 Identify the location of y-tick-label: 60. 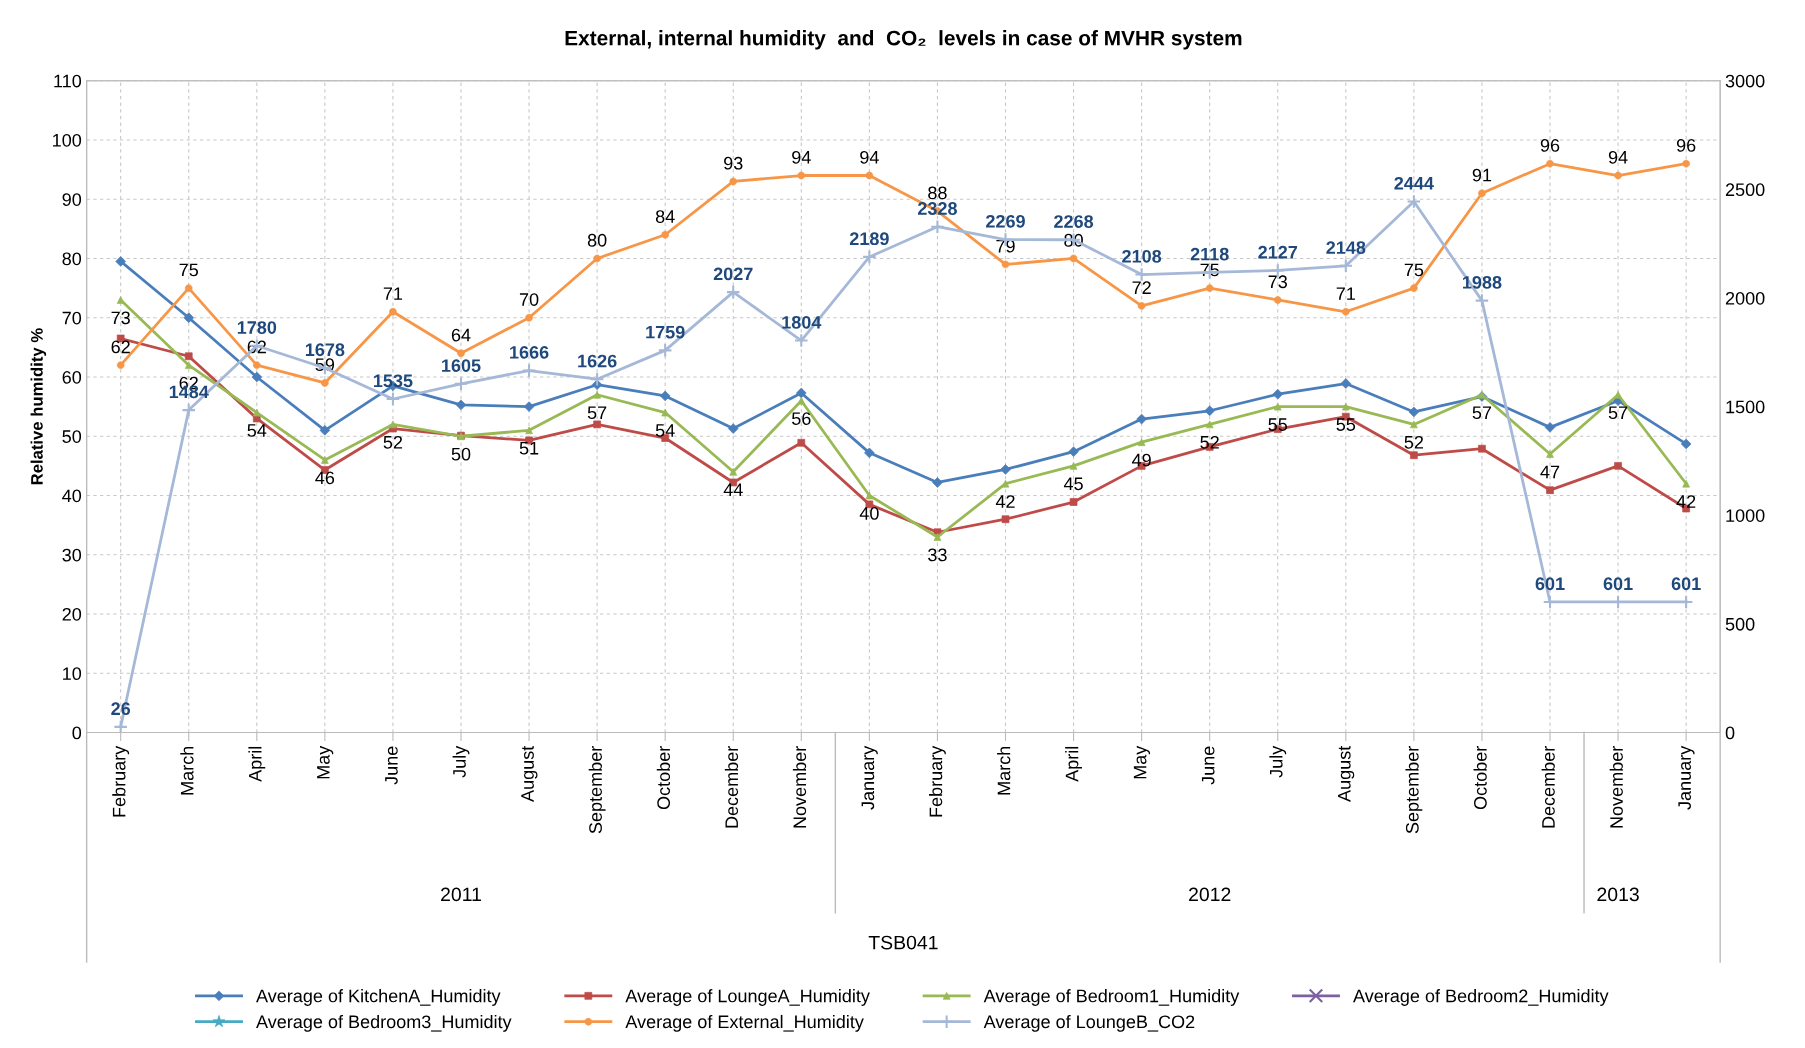
(72, 377).